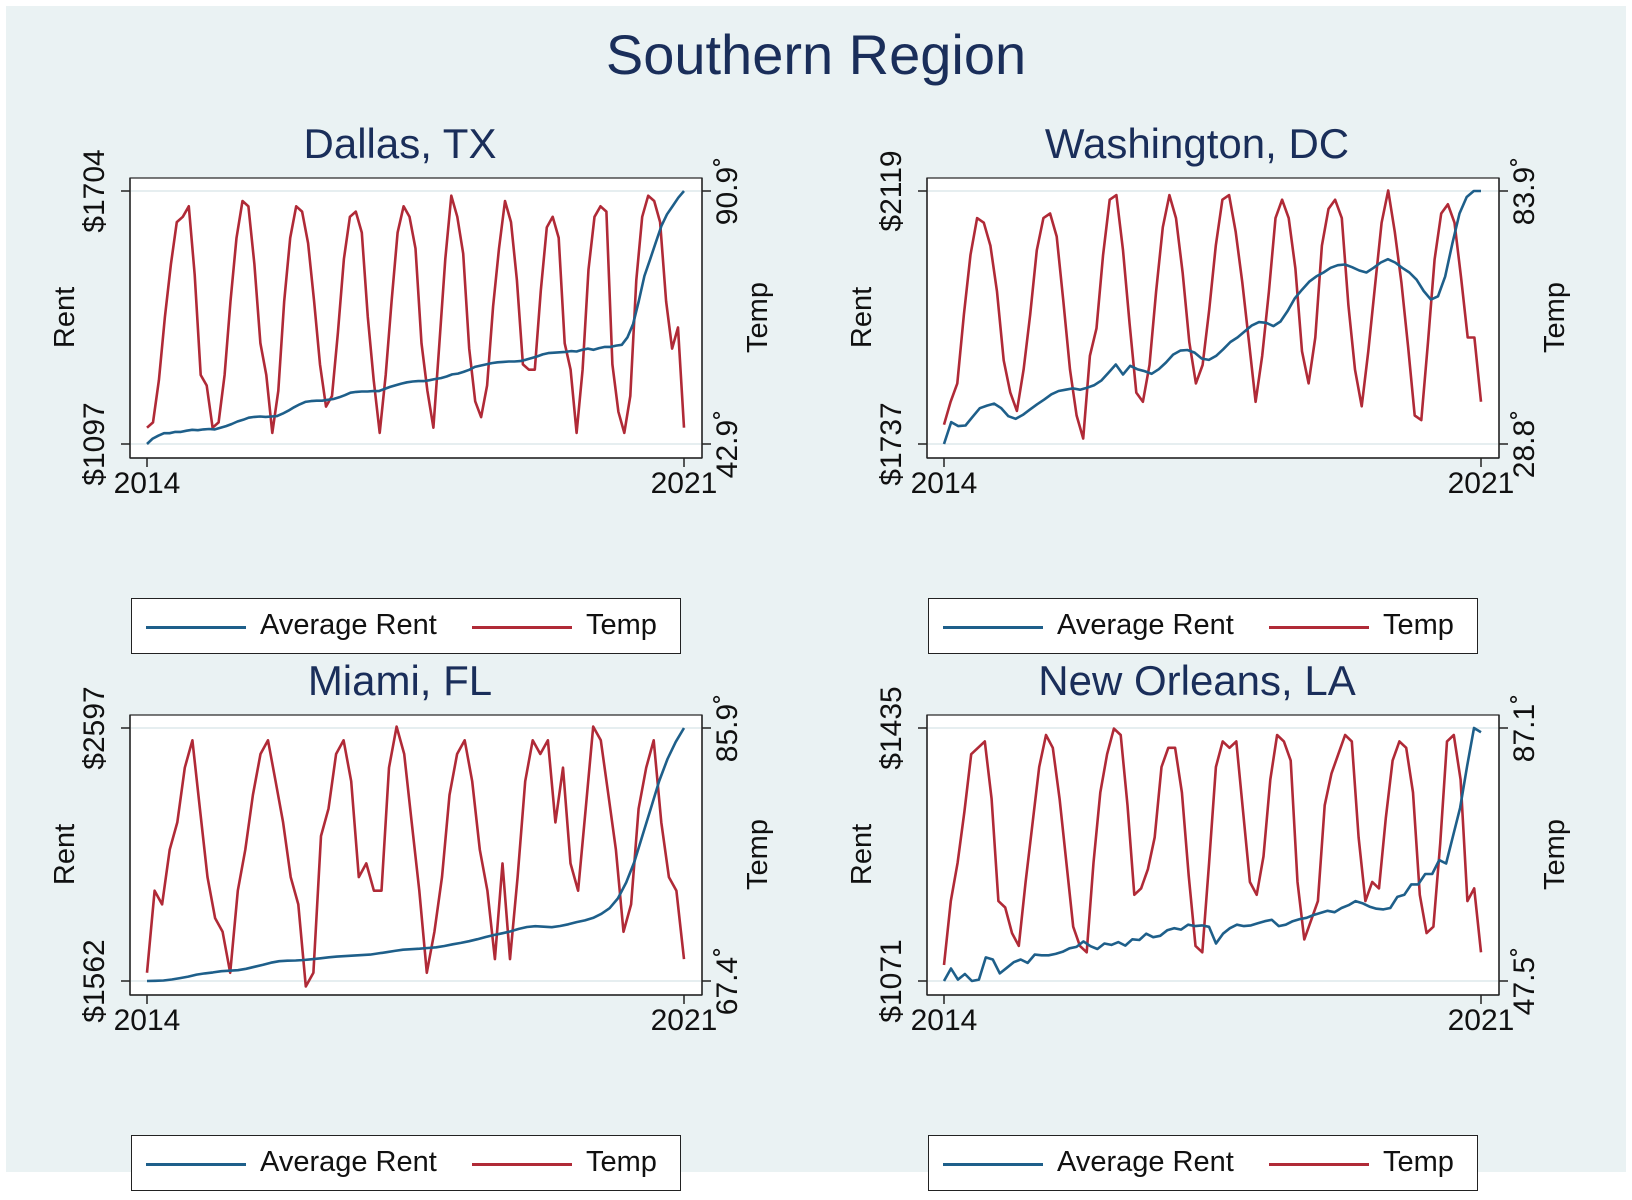 The width and height of the screenshot is (1632, 1200). I want to click on chart-svg: $1071 $1435 Rent 47.5˚ 87.1˚ Temp 2014 2021, so click(1208, 861).